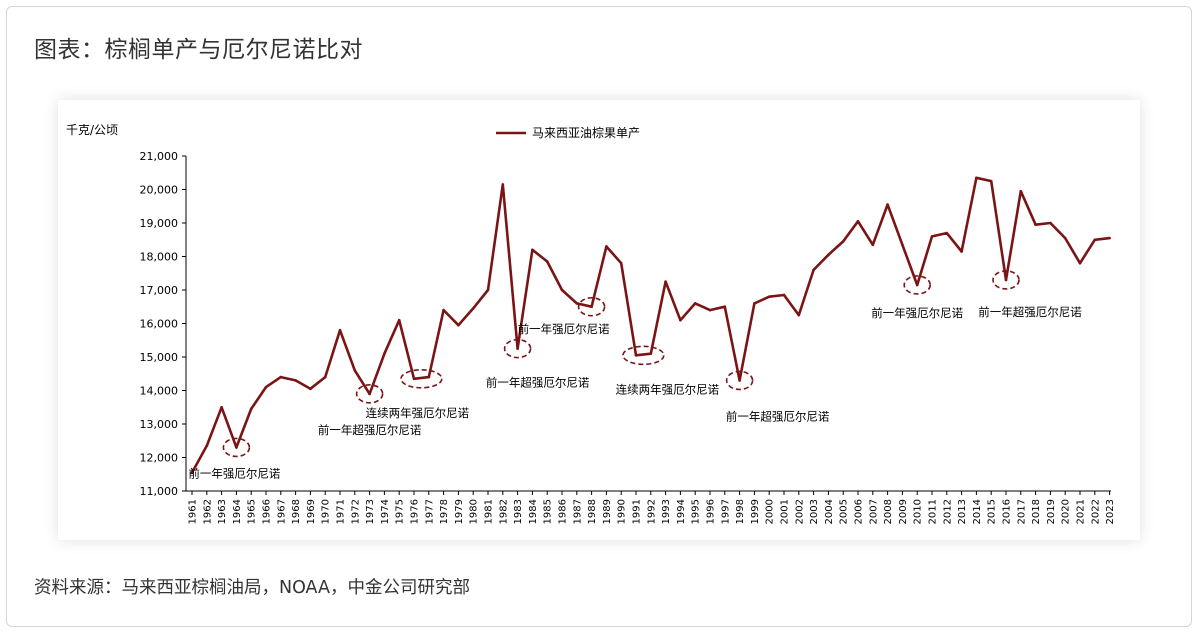  I want to click on x-tick-label: 1981, so click(489, 511).